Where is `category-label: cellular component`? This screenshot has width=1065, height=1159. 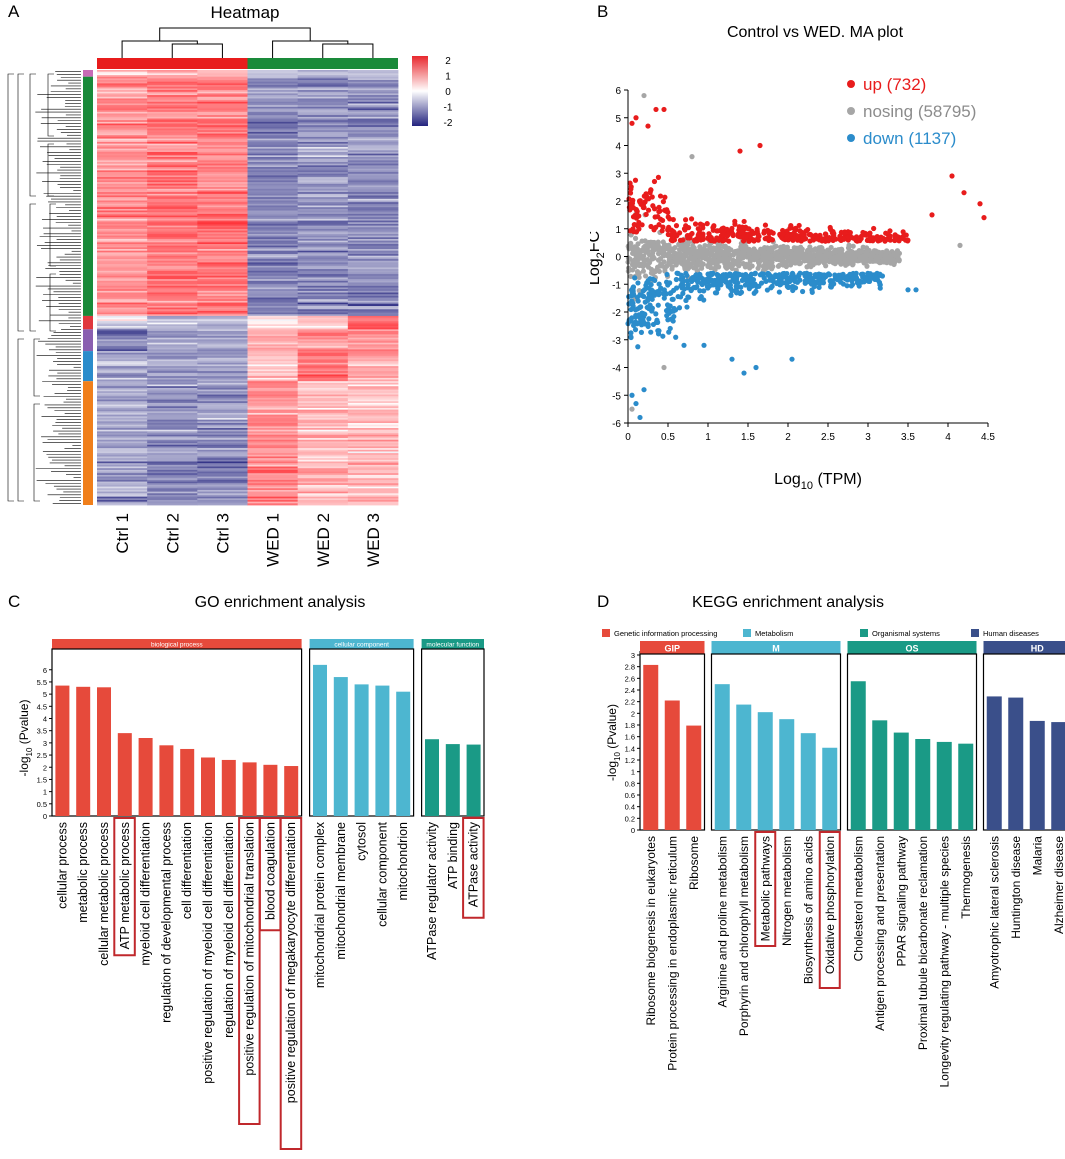 category-label: cellular component is located at coordinates (382, 873).